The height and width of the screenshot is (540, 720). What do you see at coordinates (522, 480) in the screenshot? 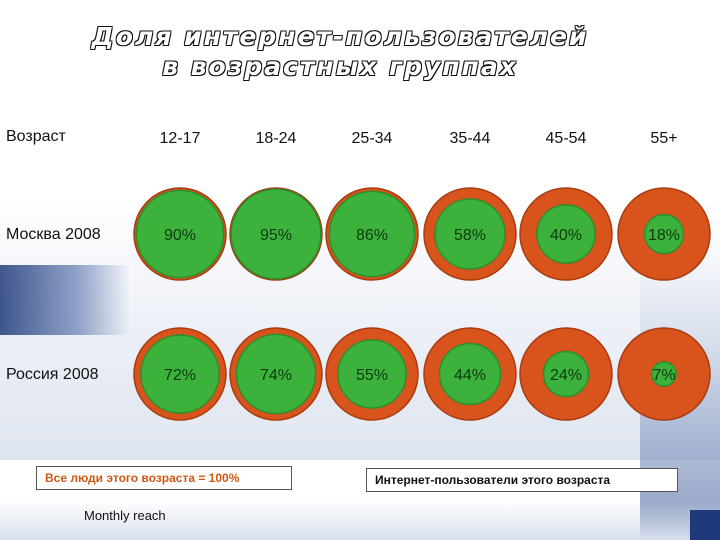
I see `legend-internet-users: Интернет-пользователи этого возраста` at bounding box center [522, 480].